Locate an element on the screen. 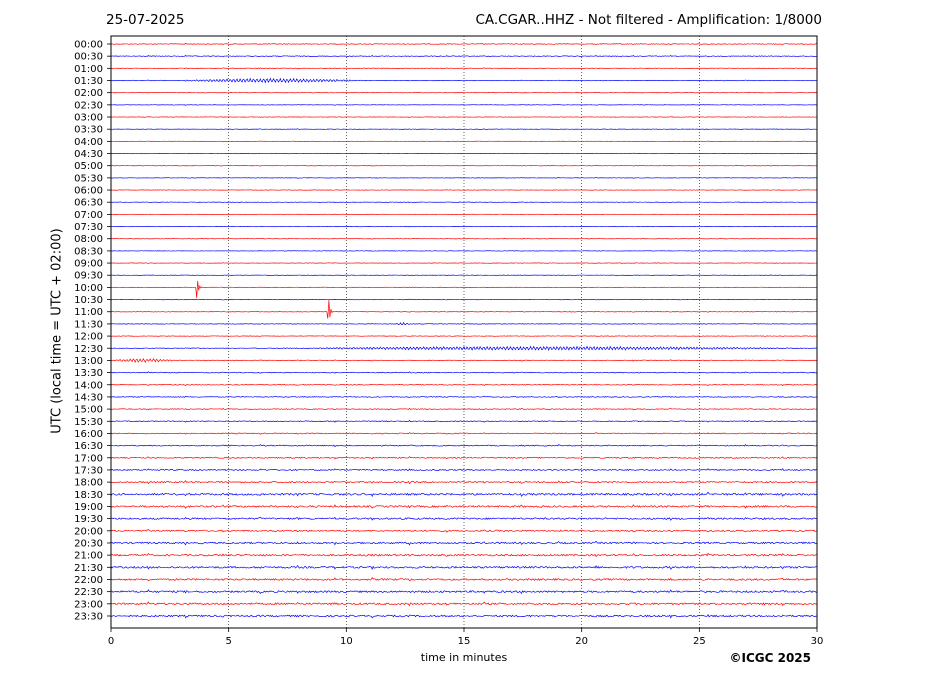 The image size is (927, 696). copyright-label: ©ICGC 2025 is located at coordinates (770, 658).